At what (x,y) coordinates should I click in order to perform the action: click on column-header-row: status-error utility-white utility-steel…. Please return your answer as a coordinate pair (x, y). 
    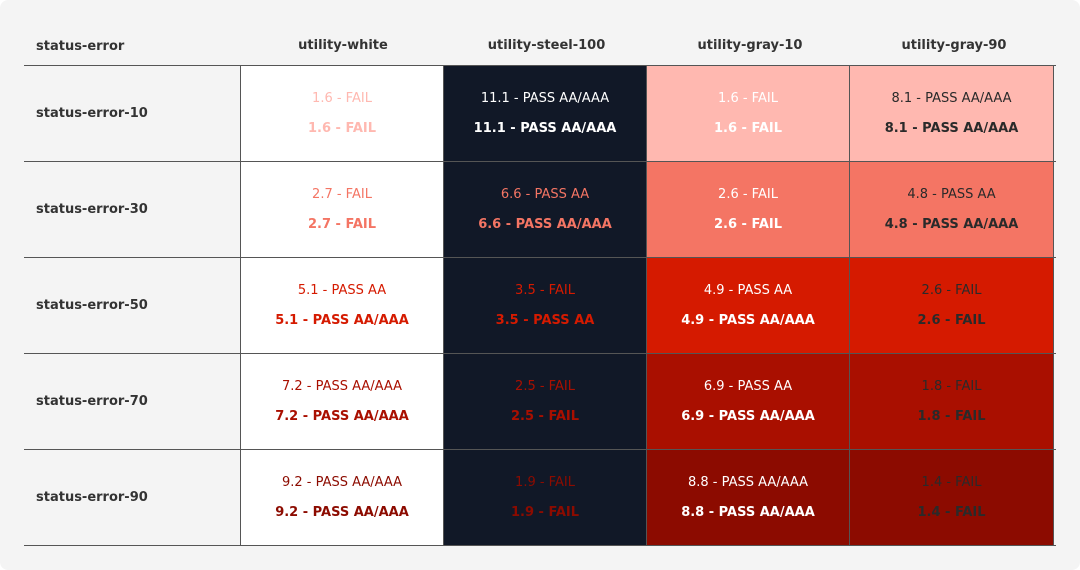
    Looking at the image, I should click on (540, 45).